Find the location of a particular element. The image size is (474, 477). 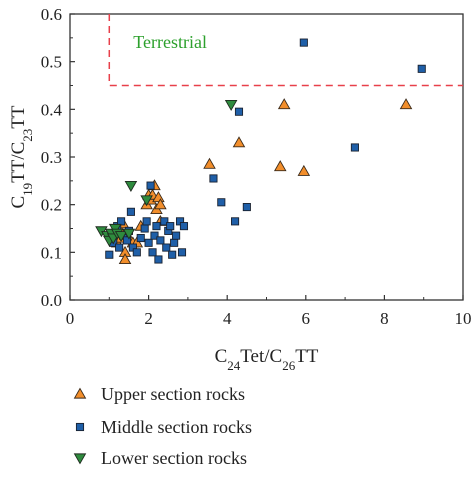

y-tick-label: 0.4 is located at coordinates (52, 109).